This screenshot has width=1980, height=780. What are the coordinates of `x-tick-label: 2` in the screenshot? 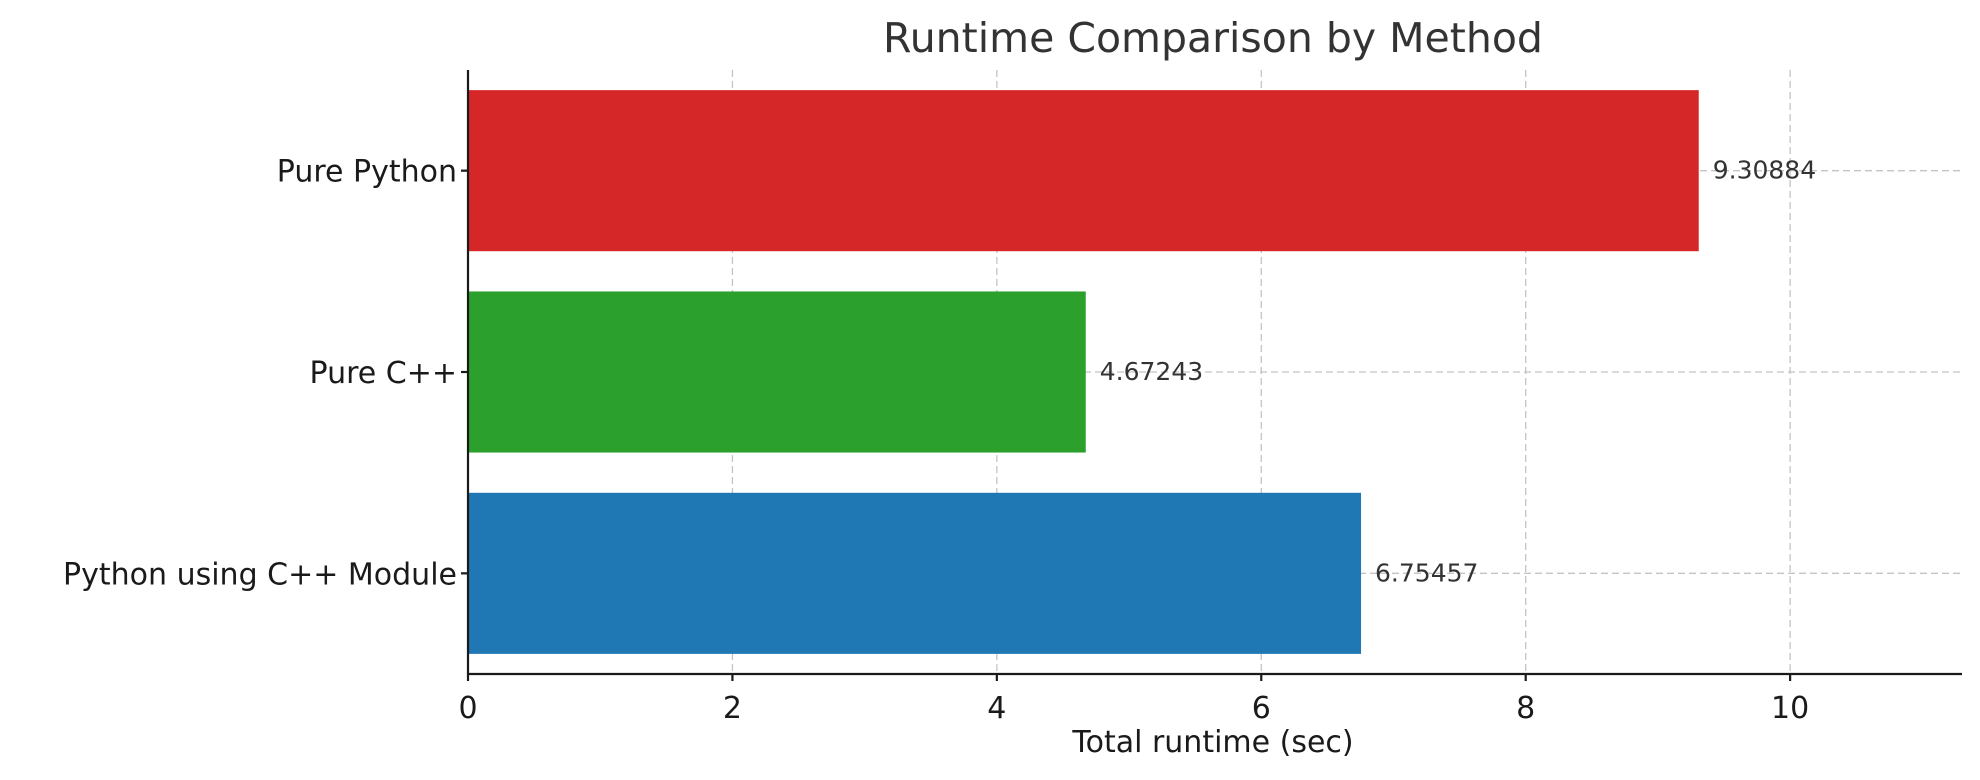 It's located at (732, 708).